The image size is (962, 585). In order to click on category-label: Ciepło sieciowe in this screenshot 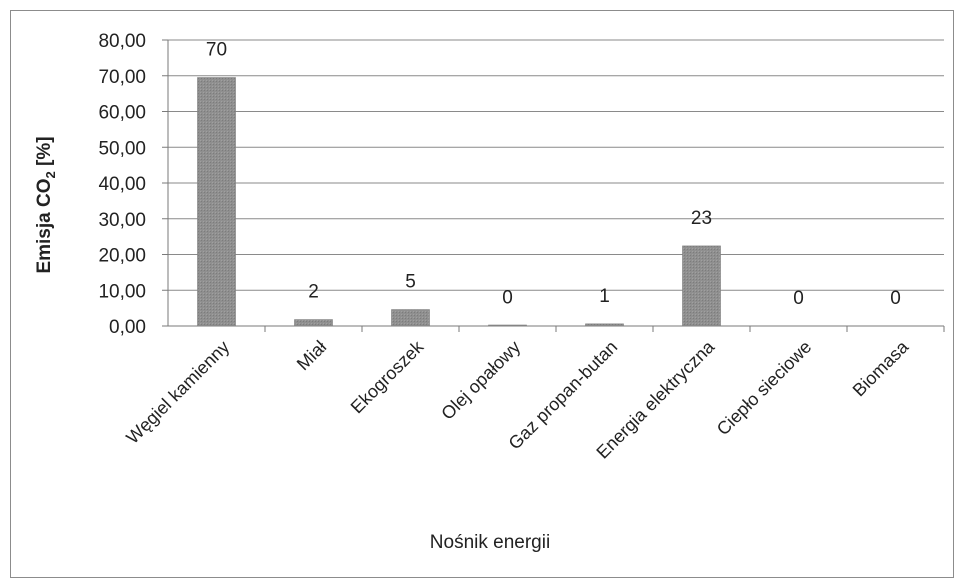, I will do `click(764, 388)`.